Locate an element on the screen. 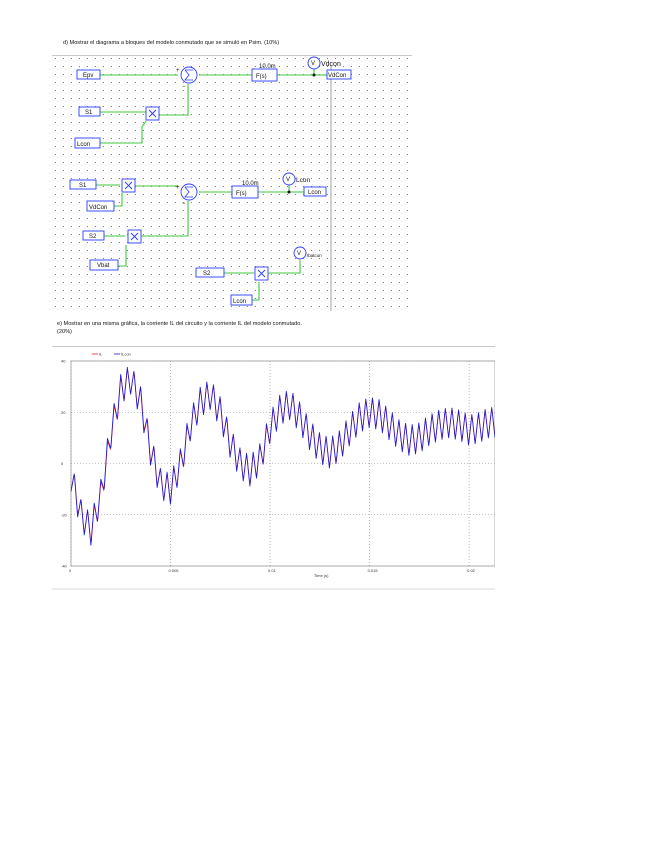 The width and height of the screenshot is (655, 848). y-tick-label: 0 is located at coordinates (62, 463).